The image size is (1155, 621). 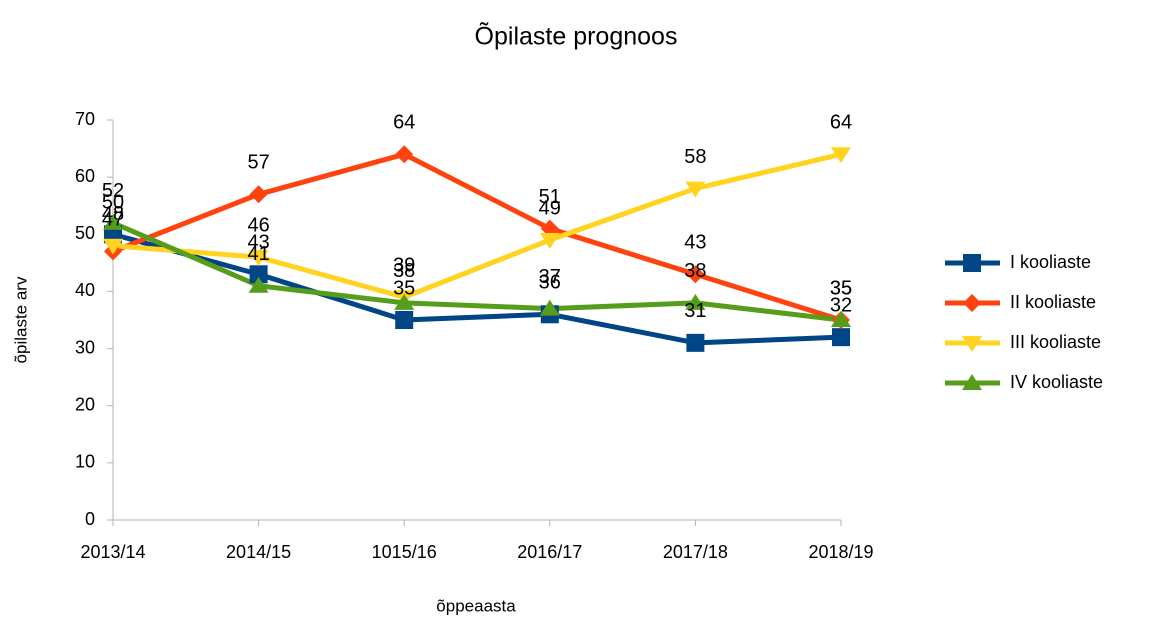 I want to click on x-tick-label: 2018/19, so click(x=840, y=552).